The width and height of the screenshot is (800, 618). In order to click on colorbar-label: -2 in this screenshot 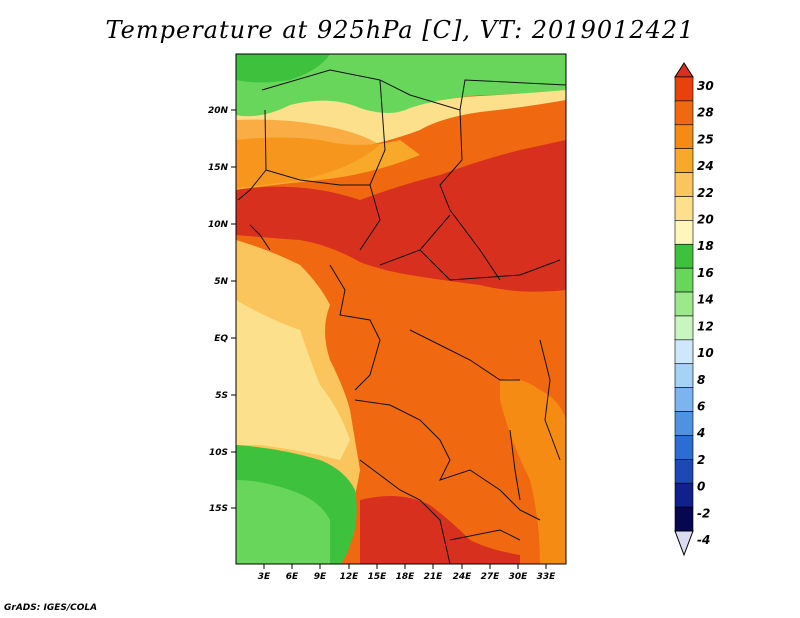, I will do `click(703, 513)`.